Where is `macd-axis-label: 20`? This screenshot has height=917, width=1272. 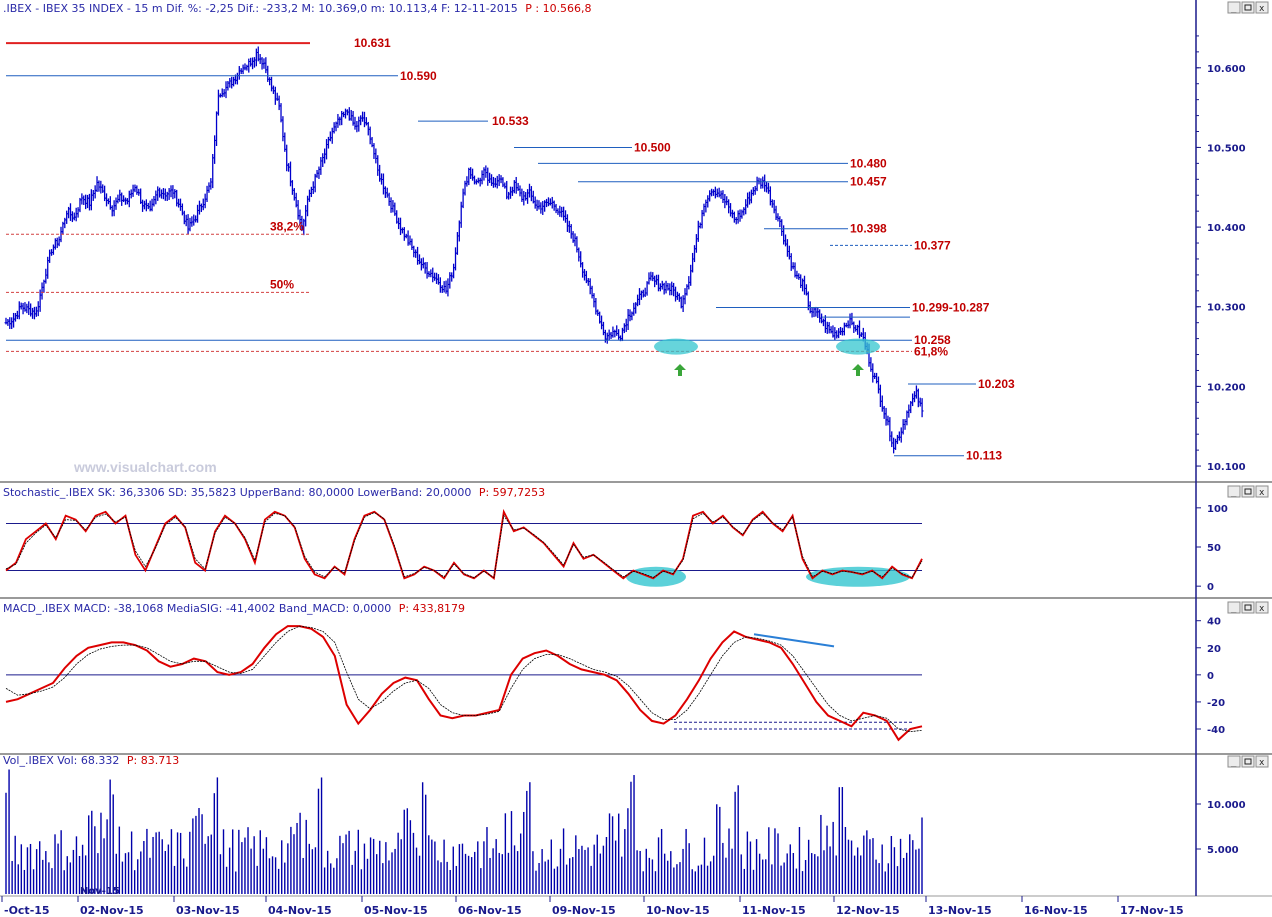 macd-axis-label: 20 is located at coordinates (1214, 649).